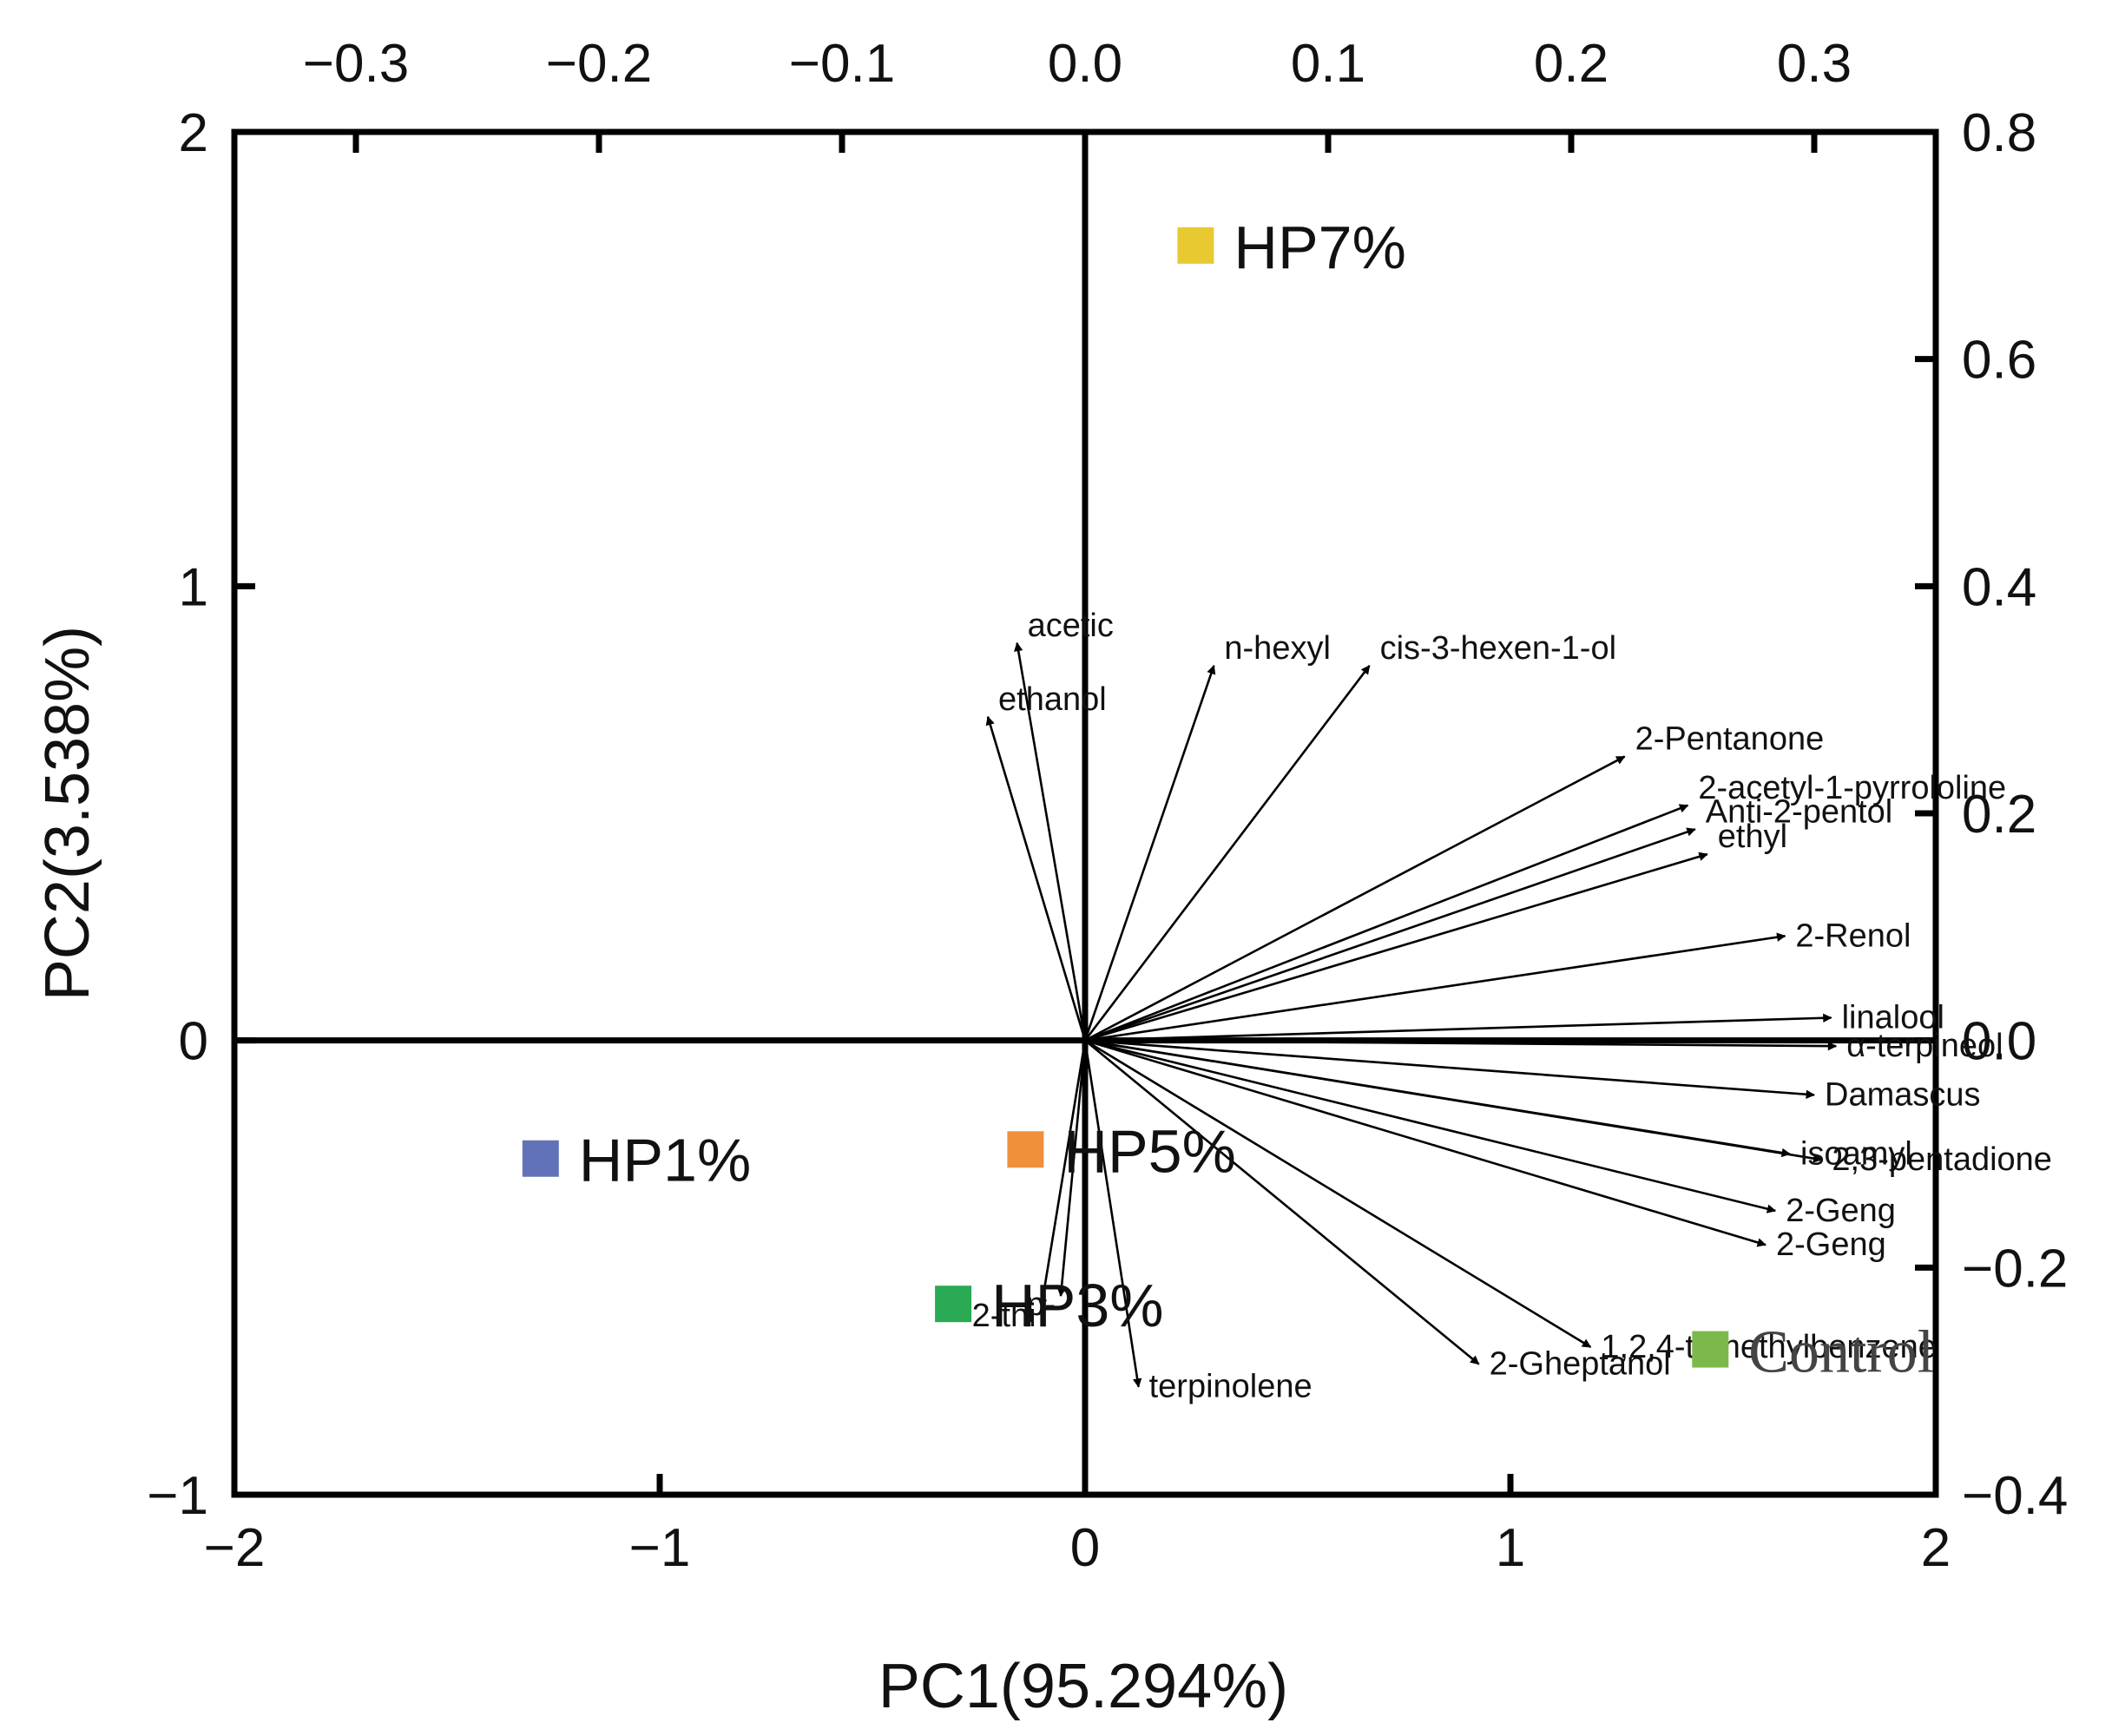 Image resolution: width=2125 pixels, height=1736 pixels. What do you see at coordinates (1580, 1364) in the screenshot?
I see `loading-label: 2-Gheptanol` at bounding box center [1580, 1364].